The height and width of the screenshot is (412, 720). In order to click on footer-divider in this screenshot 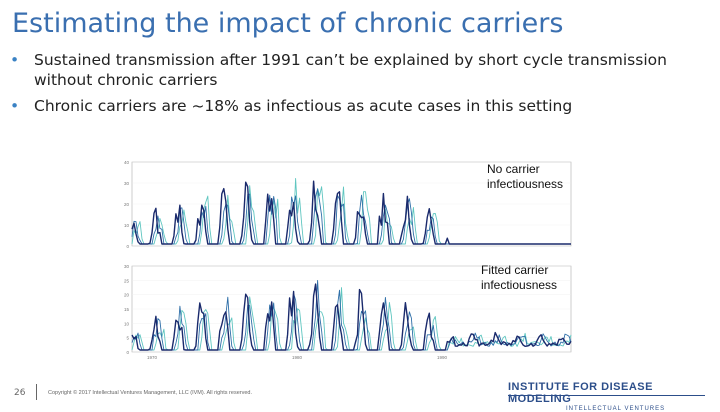, I will do `click(36, 392)`.